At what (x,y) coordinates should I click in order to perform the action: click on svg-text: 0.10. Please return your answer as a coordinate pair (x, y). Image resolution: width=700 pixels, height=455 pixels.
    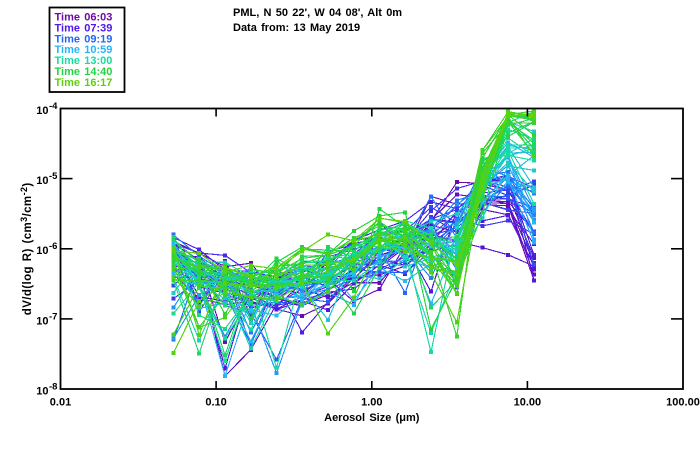
    Looking at the image, I should click on (215, 403).